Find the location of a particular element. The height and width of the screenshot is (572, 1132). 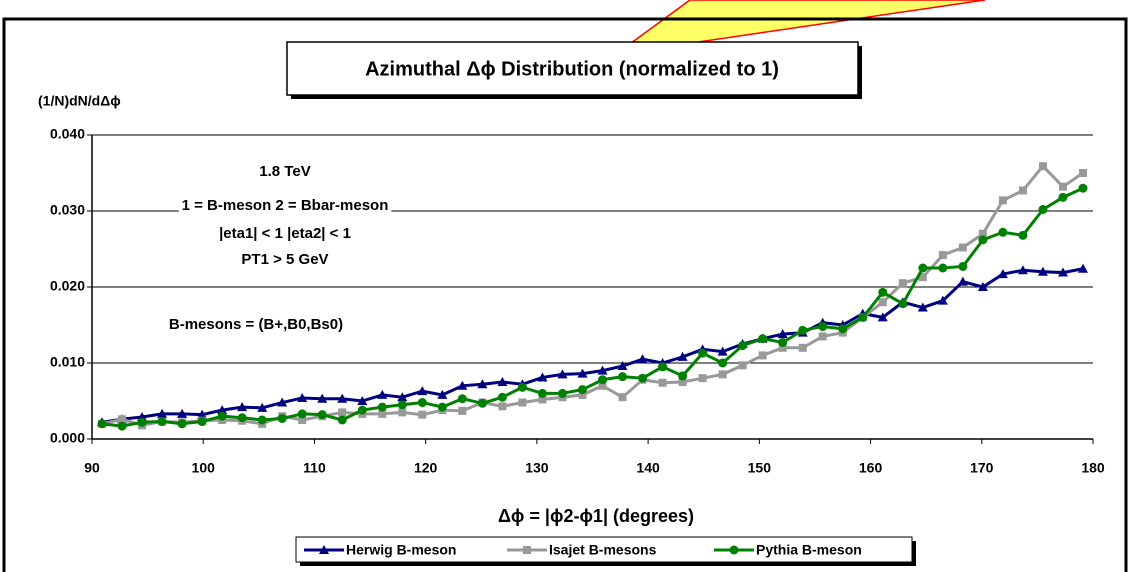

y-tick-label: 0.040 is located at coordinates (67, 134).